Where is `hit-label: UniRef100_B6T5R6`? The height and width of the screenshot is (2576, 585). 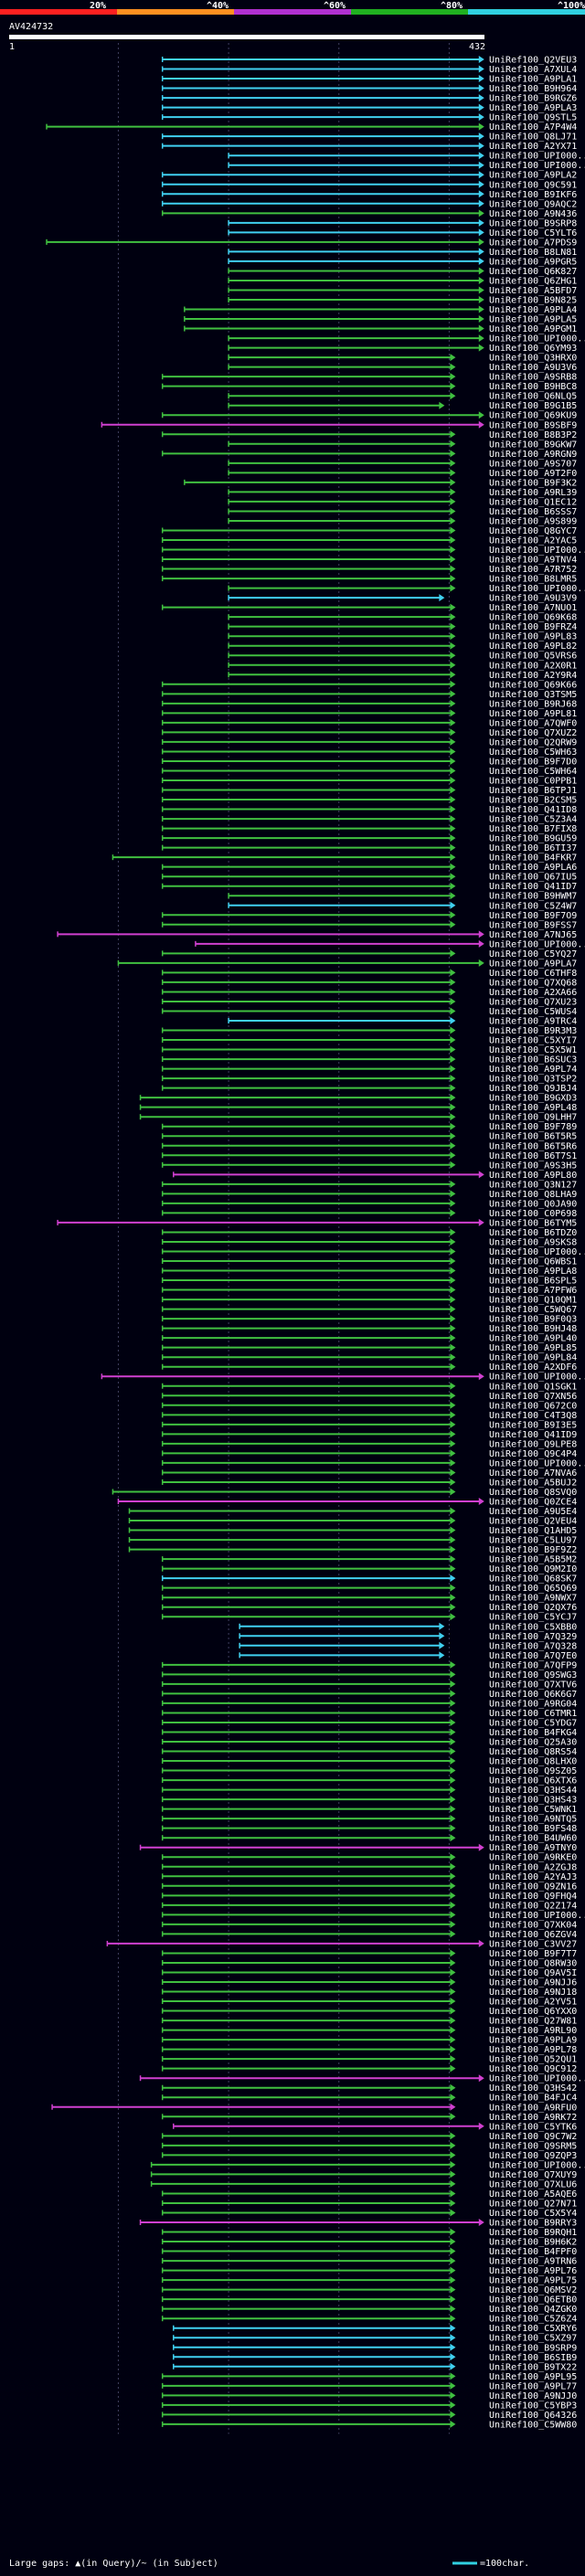
hit-label: UniRef100_B6T5R6 is located at coordinates (533, 1146).